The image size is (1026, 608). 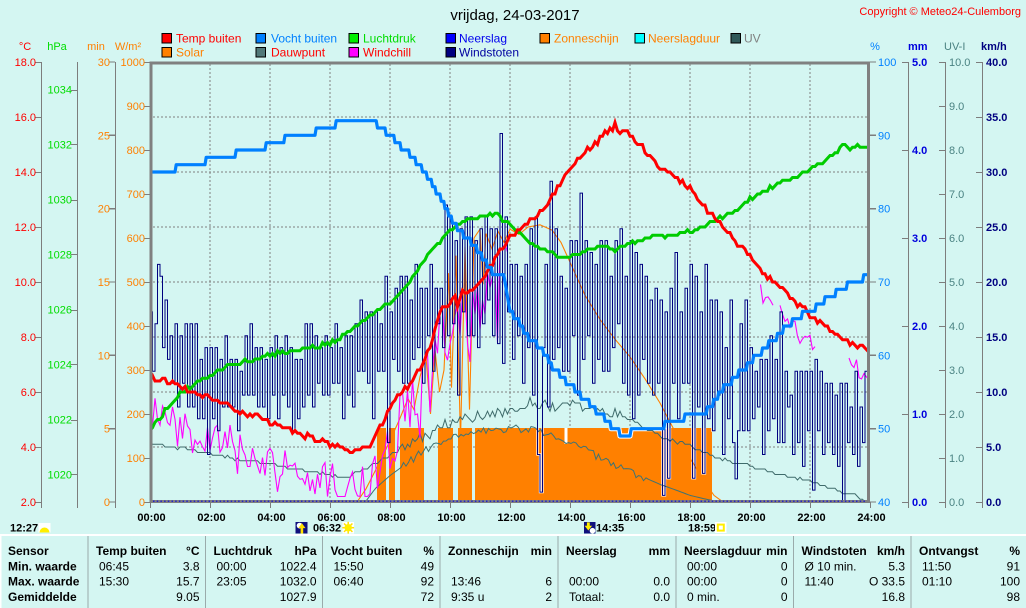 I want to click on svg-text: 15:50, so click(x=349, y=567).